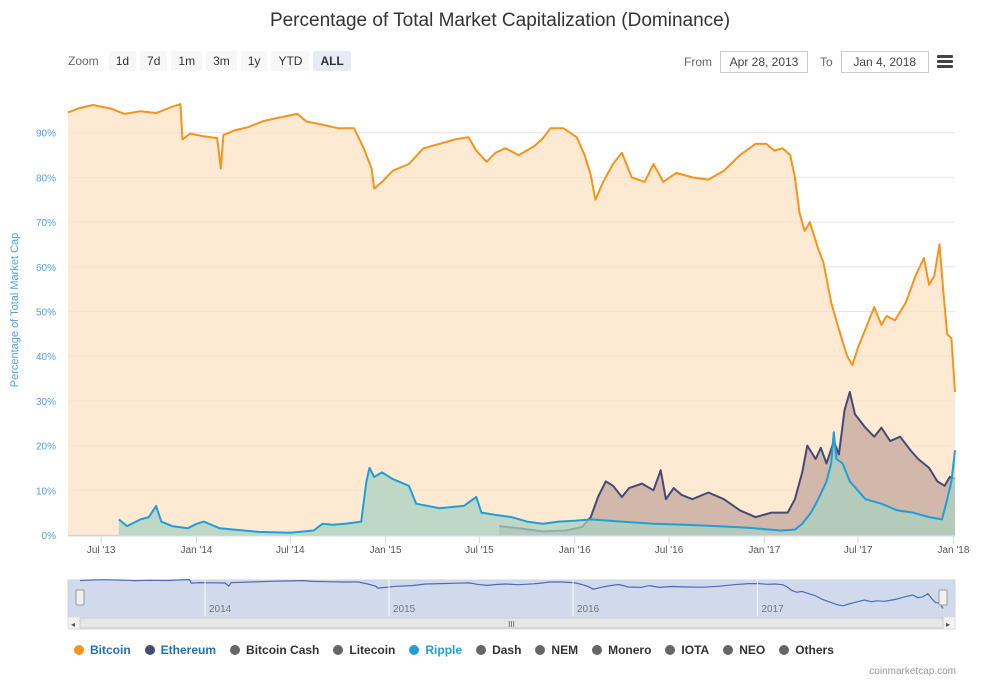 This screenshot has width=1000, height=681. What do you see at coordinates (752, 650) in the screenshot?
I see `legend-label: NEO` at bounding box center [752, 650].